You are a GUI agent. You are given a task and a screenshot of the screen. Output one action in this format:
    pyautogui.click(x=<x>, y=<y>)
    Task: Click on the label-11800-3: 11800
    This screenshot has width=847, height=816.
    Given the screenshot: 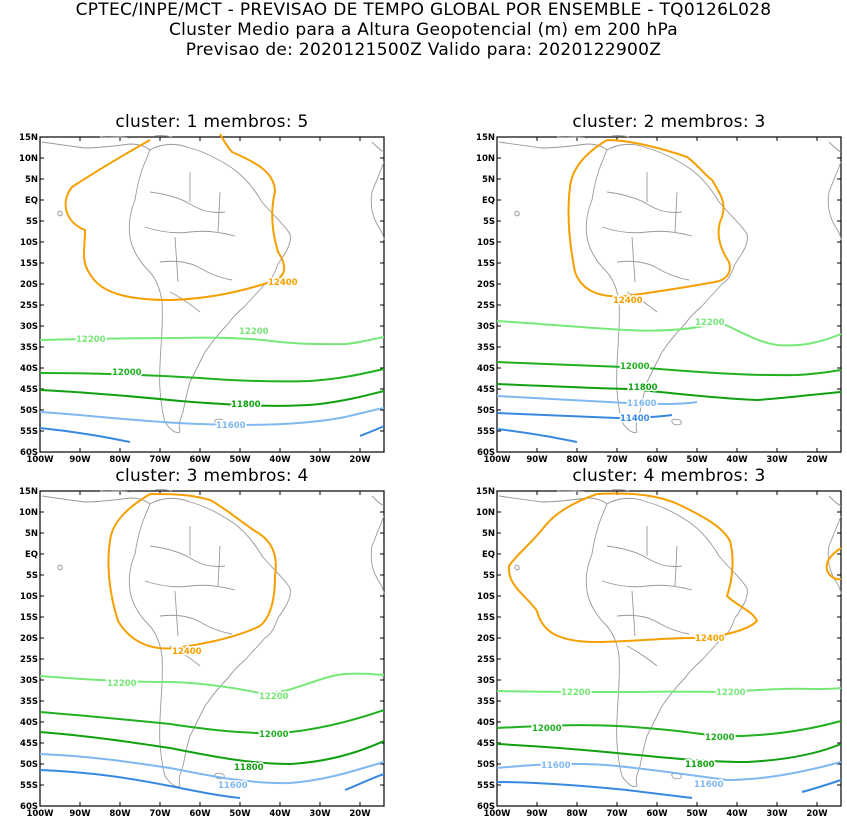 What is the action you would take?
    pyautogui.click(x=249, y=768)
    